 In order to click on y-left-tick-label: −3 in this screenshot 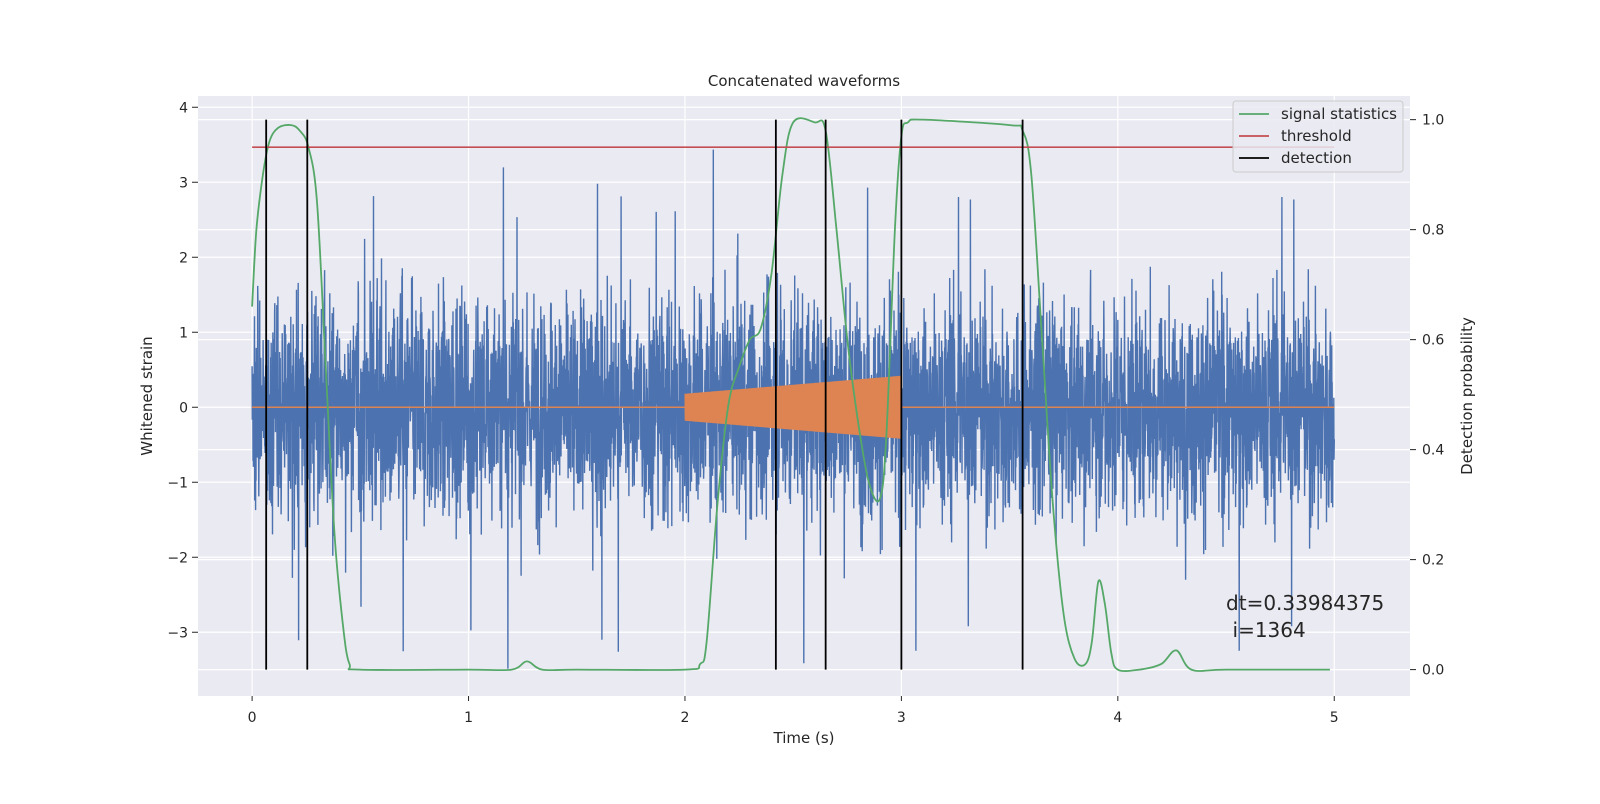, I will do `click(177, 633)`.